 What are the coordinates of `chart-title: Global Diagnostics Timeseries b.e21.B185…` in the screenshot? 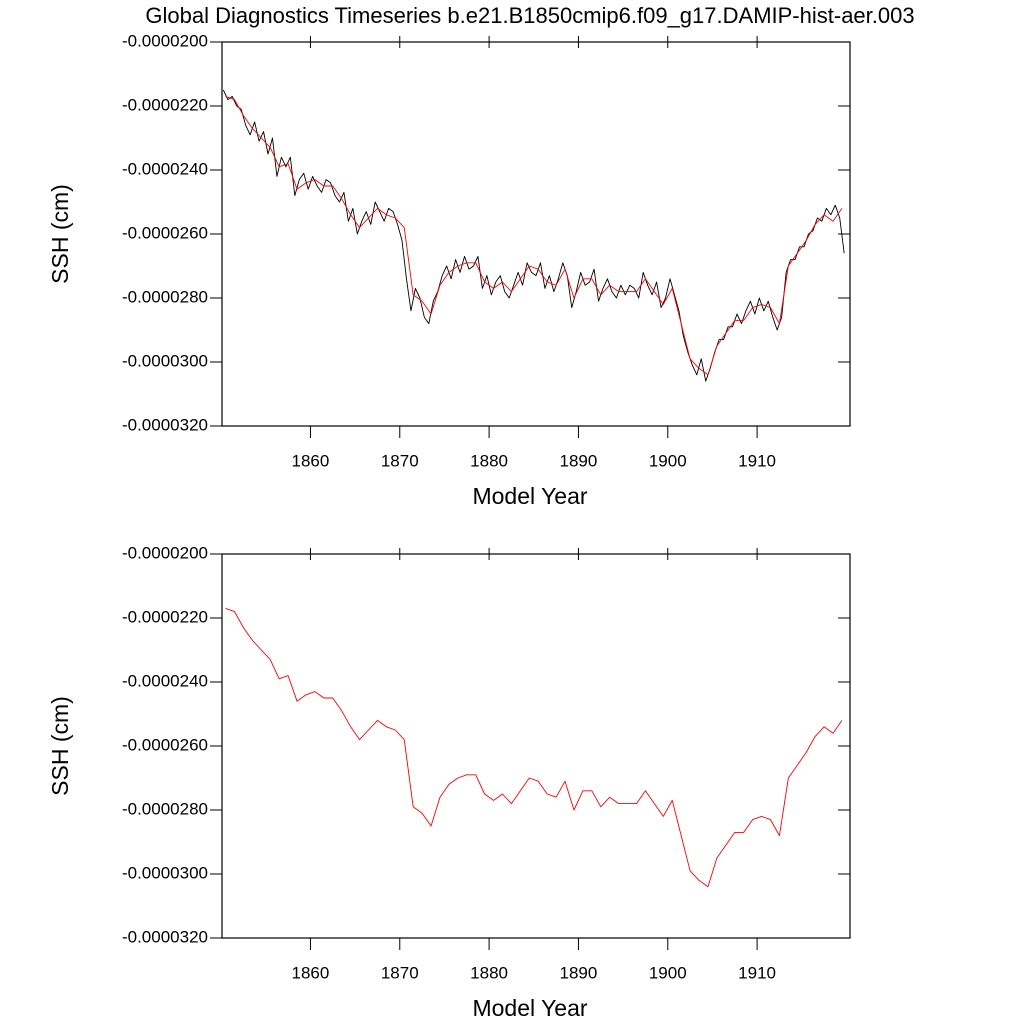 It's located at (529, 15).